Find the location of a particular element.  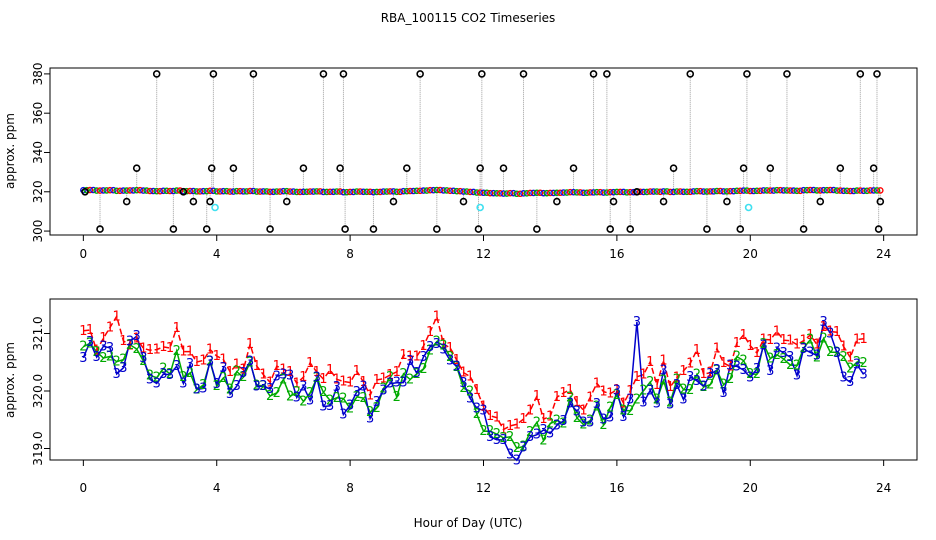

top-cyan-point is located at coordinates (215, 207).